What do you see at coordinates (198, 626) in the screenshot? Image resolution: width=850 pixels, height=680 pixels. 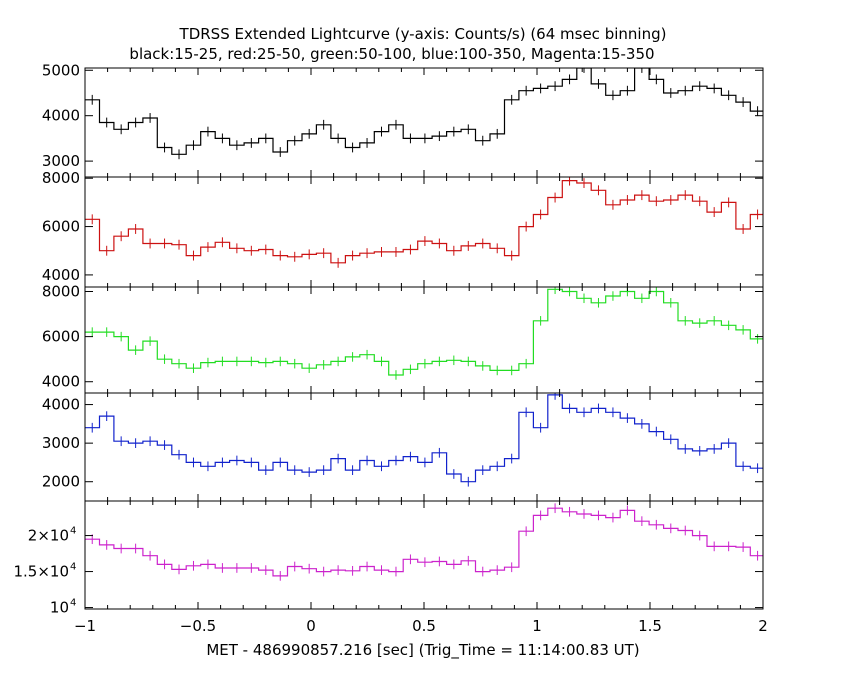 I see `x-tick-label: −0.5` at bounding box center [198, 626].